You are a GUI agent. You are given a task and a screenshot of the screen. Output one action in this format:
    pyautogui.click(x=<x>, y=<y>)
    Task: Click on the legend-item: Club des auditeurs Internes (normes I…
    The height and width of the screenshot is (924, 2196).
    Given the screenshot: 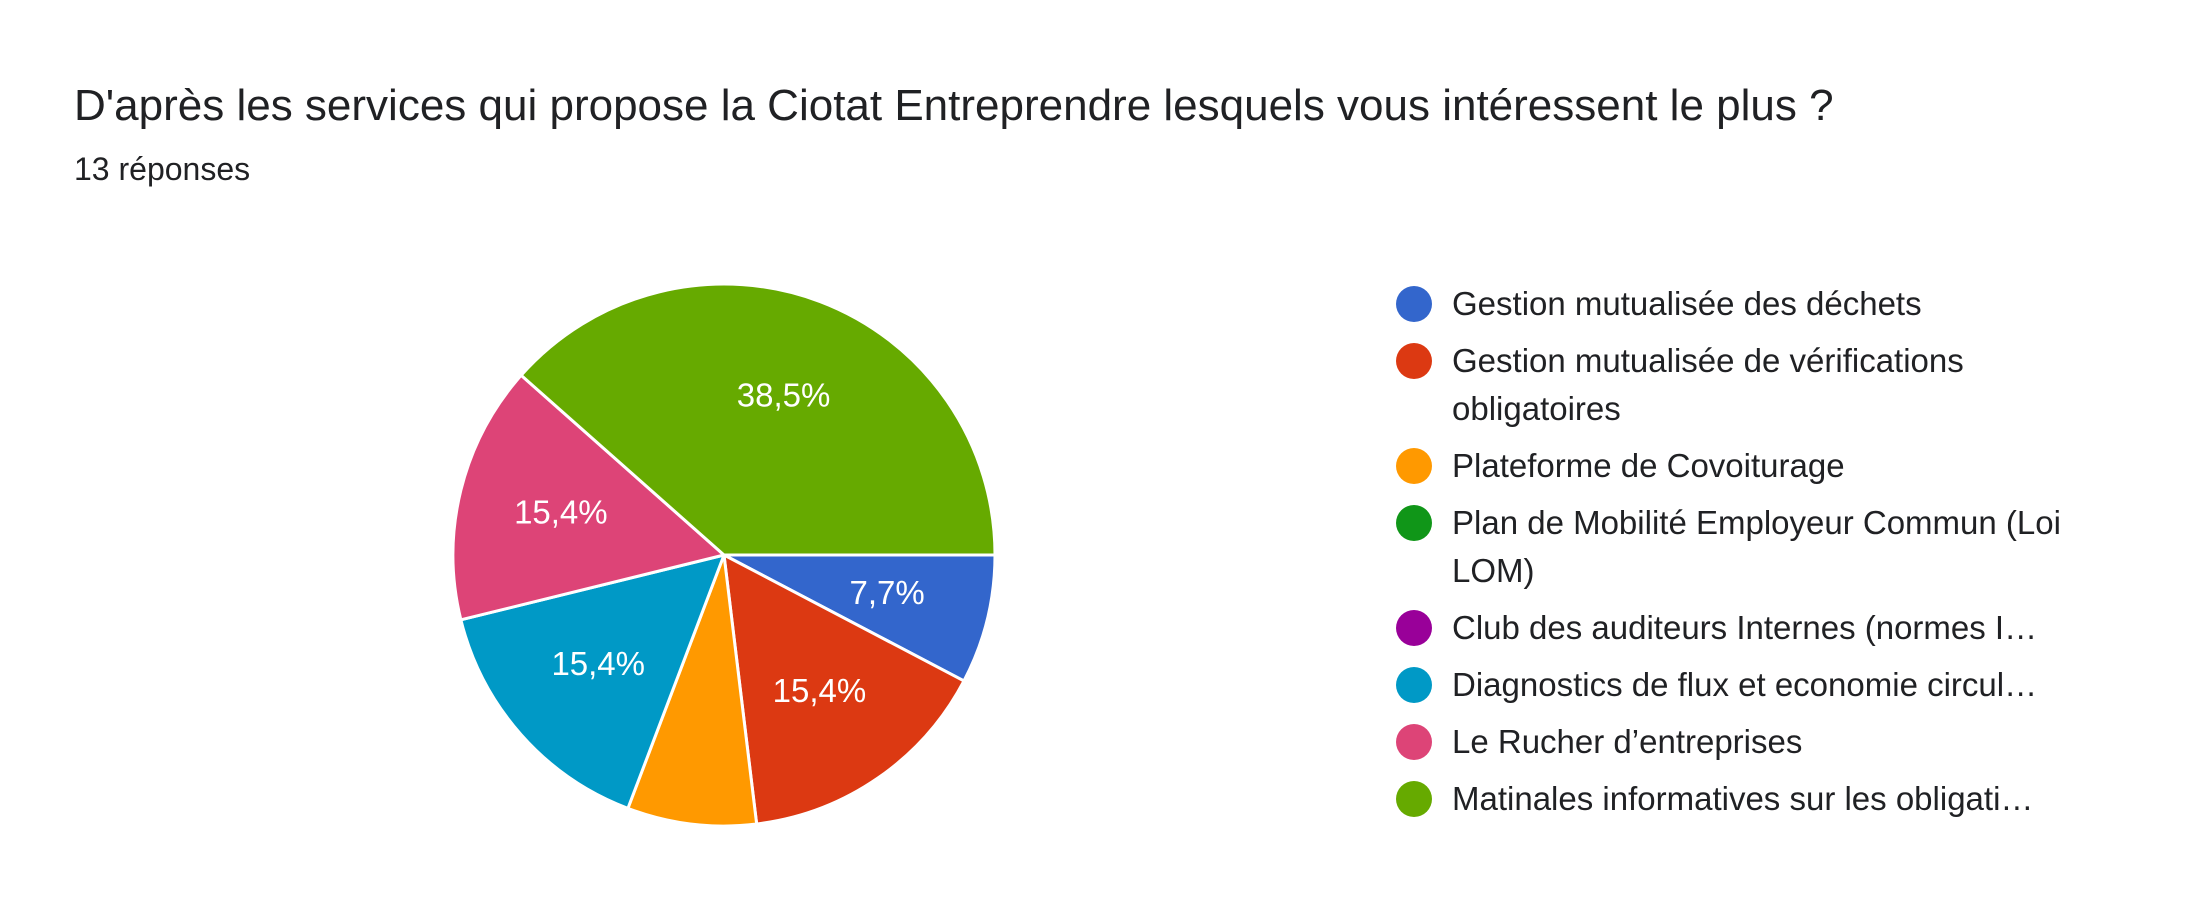 What is the action you would take?
    pyautogui.click(x=1756, y=628)
    